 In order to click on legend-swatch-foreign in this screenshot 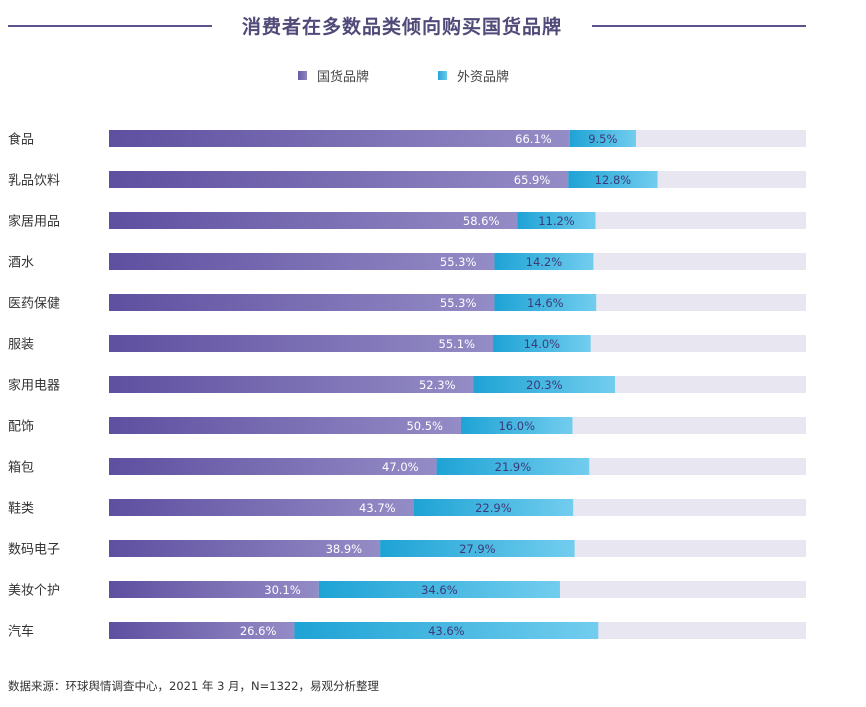, I will do `click(442, 75)`.